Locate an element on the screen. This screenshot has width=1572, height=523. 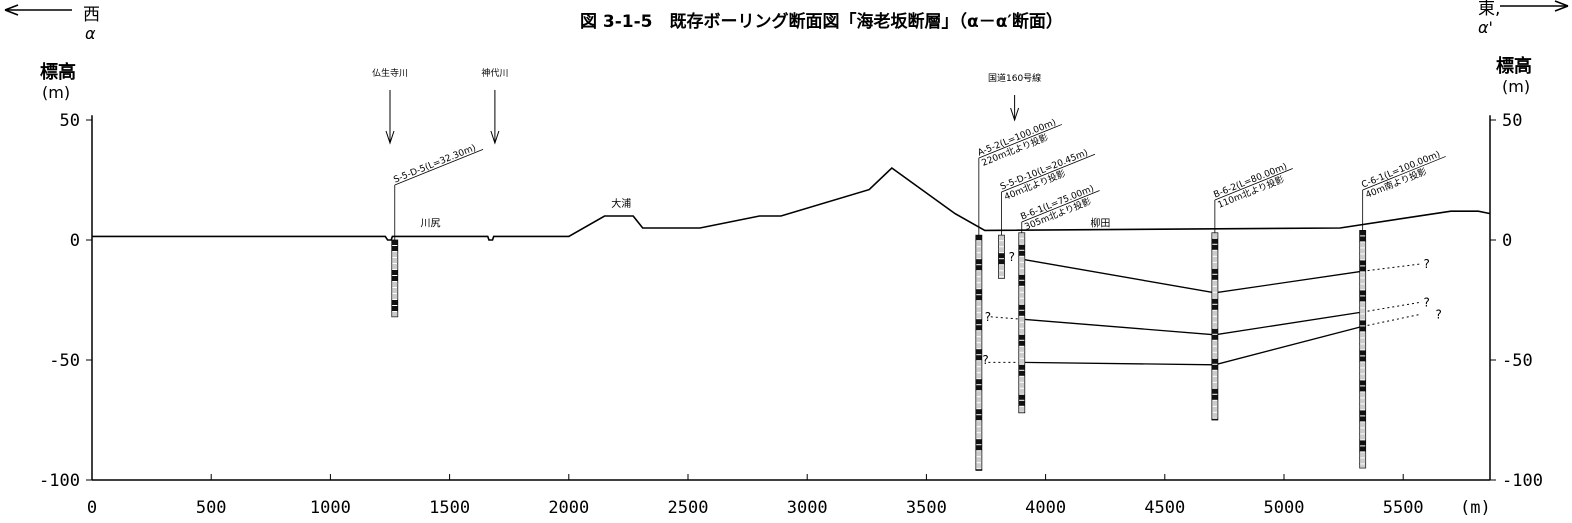
borehole-label: B-6-2(L=80.00m)110m北より投影 is located at coordinates (1252, 186).